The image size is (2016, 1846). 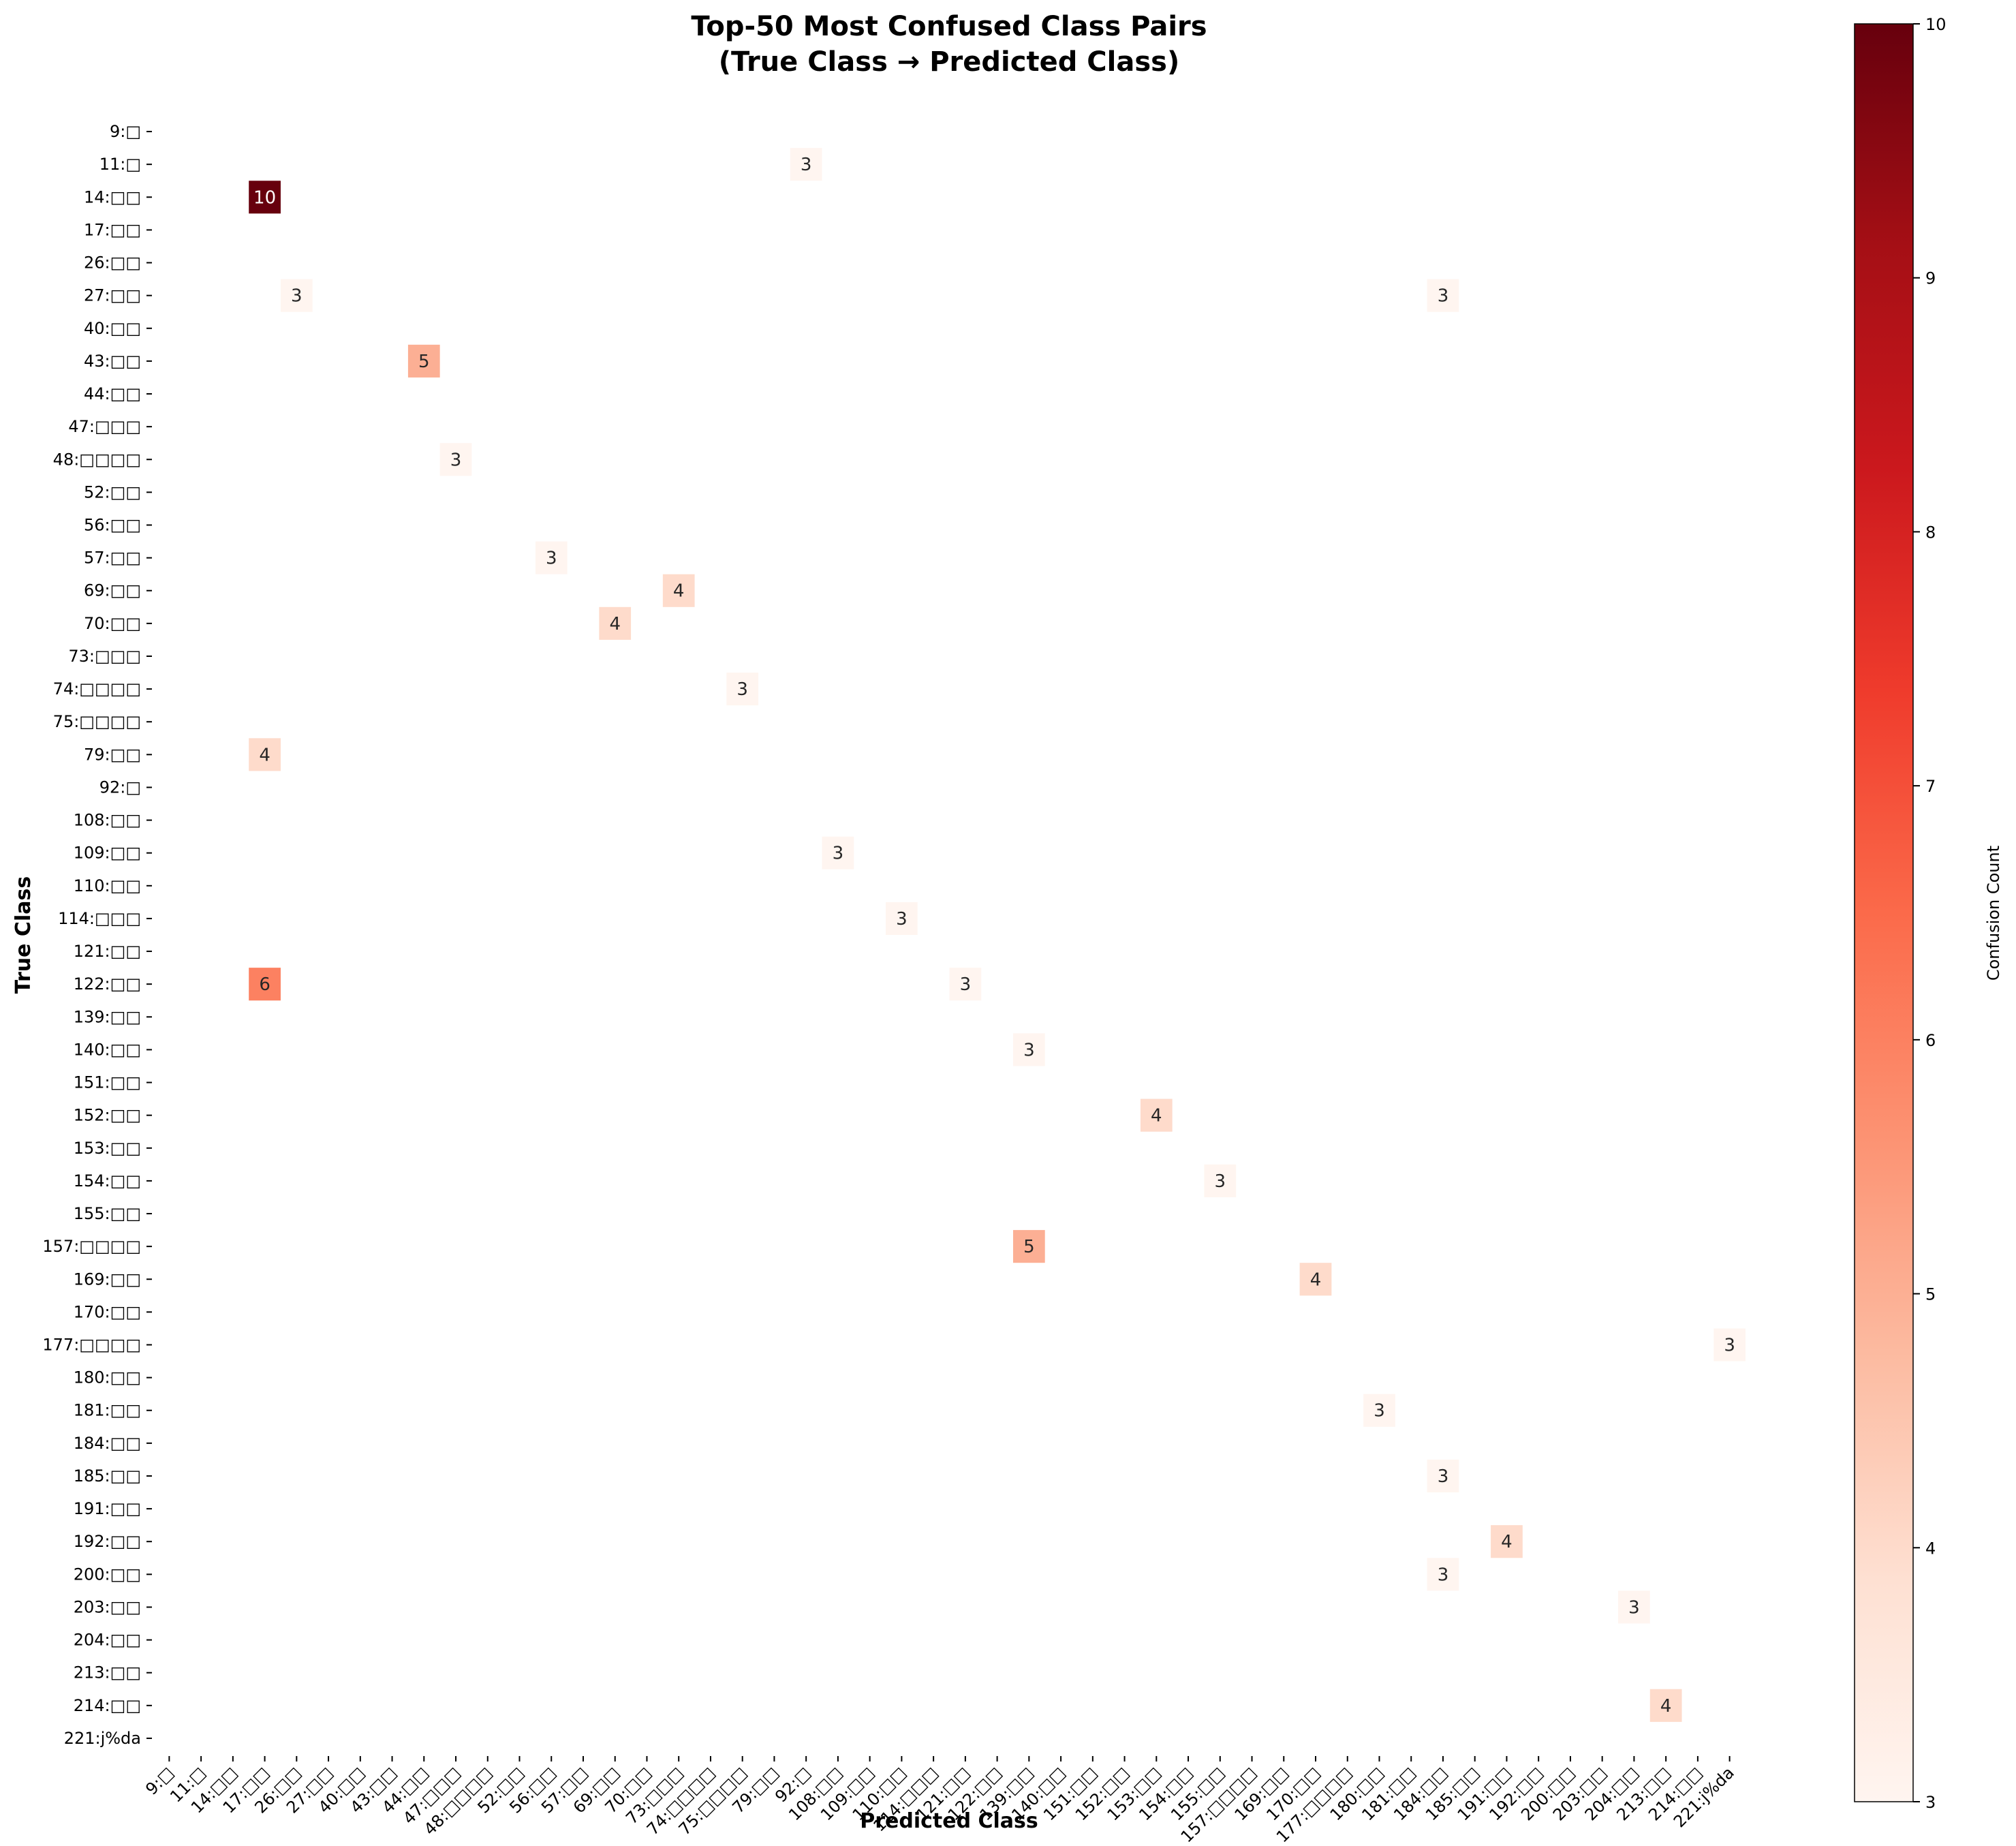 I want to click on y-tick-label: 26:□□, so click(x=112, y=263).